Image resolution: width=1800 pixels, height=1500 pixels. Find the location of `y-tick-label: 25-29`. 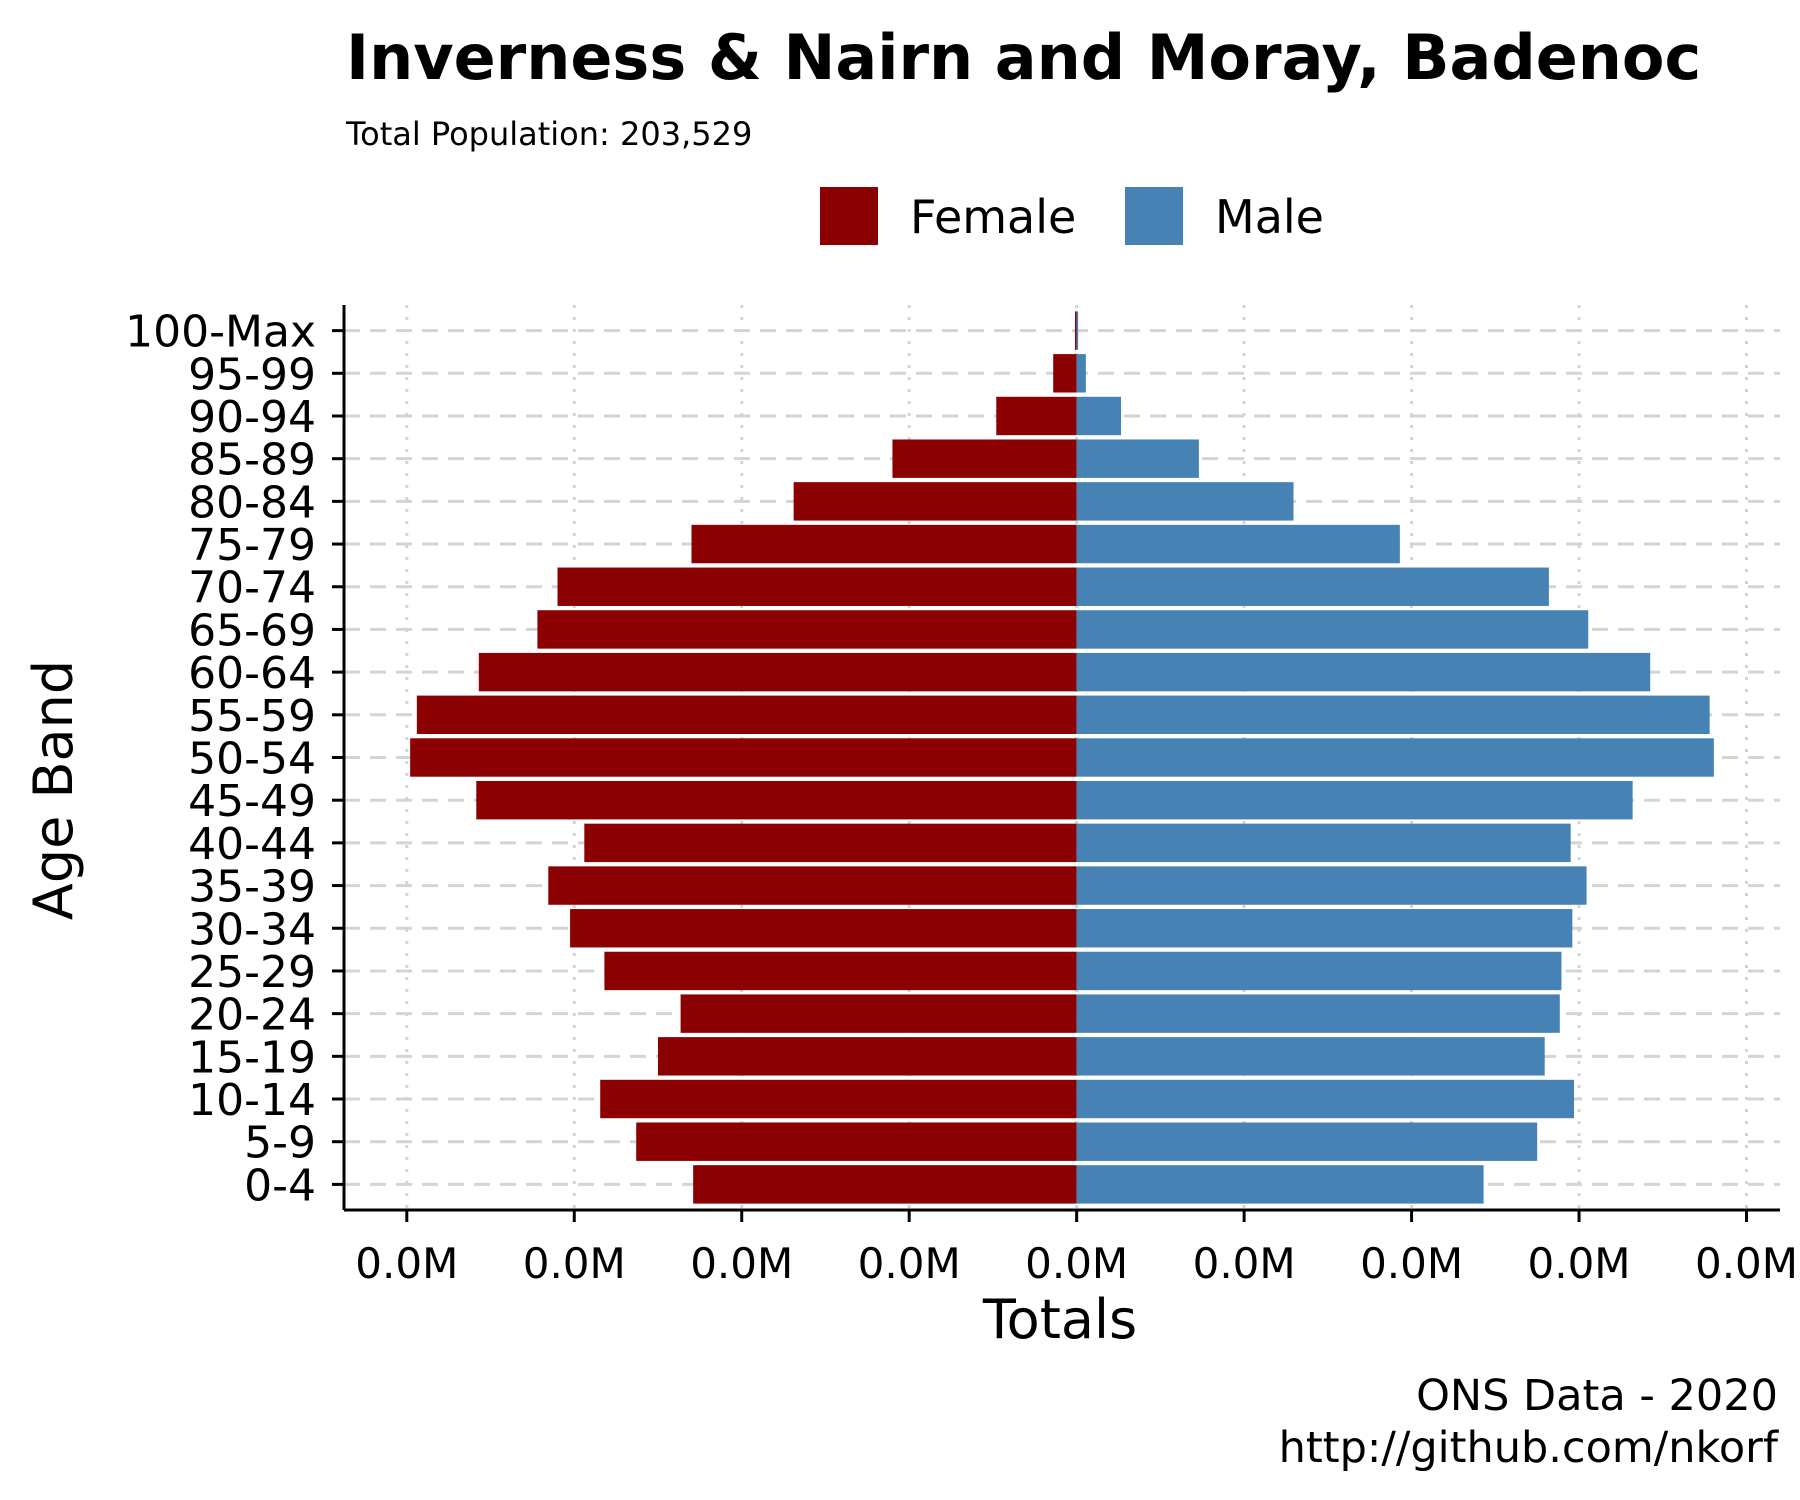

y-tick-label: 25-29 is located at coordinates (252, 972).